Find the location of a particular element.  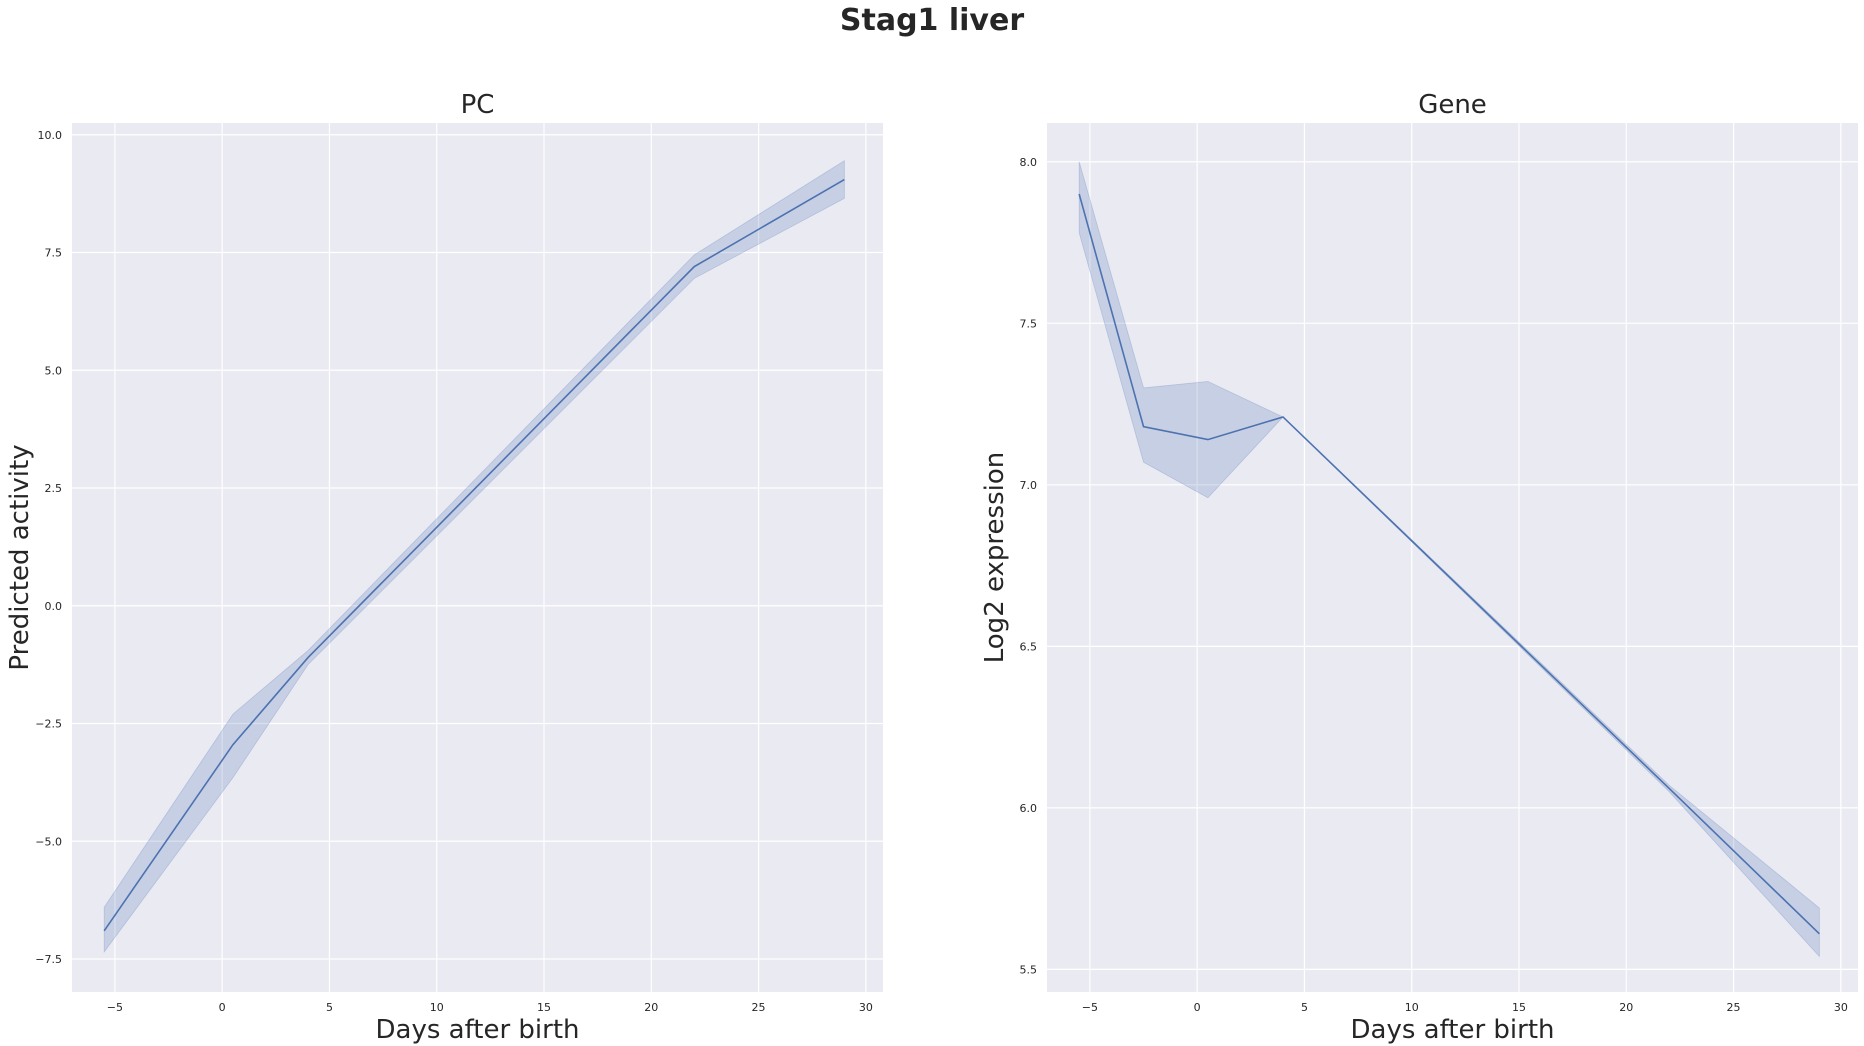

gene-x-tick-label: −5 is located at coordinates (1090, 1007).